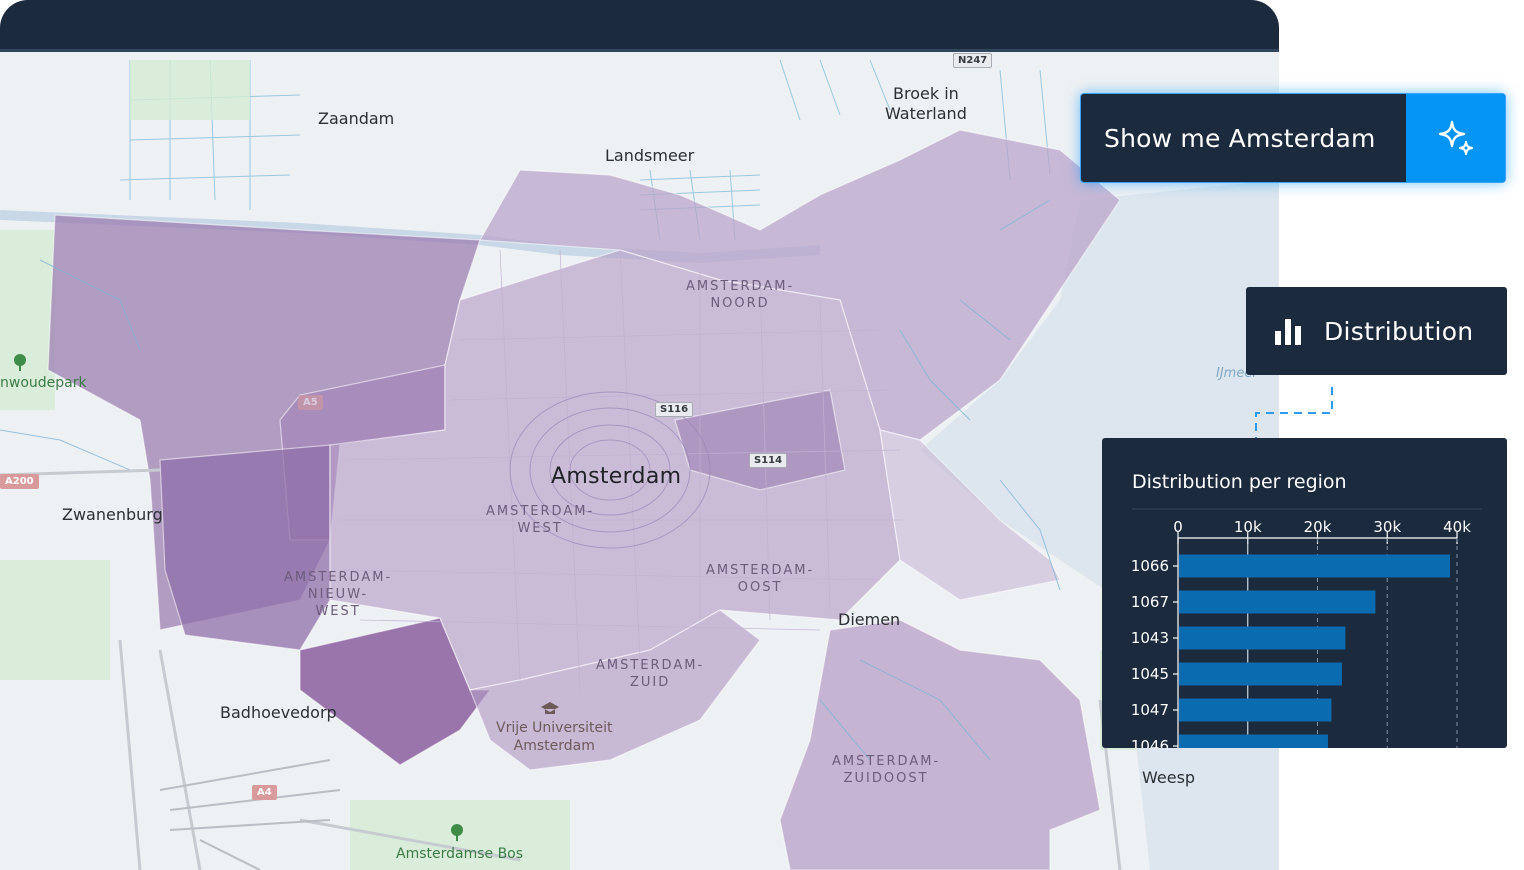 The image size is (1524, 870). Describe the element at coordinates (356, 118) in the screenshot. I see `label-zaandam: Zaandam` at that location.